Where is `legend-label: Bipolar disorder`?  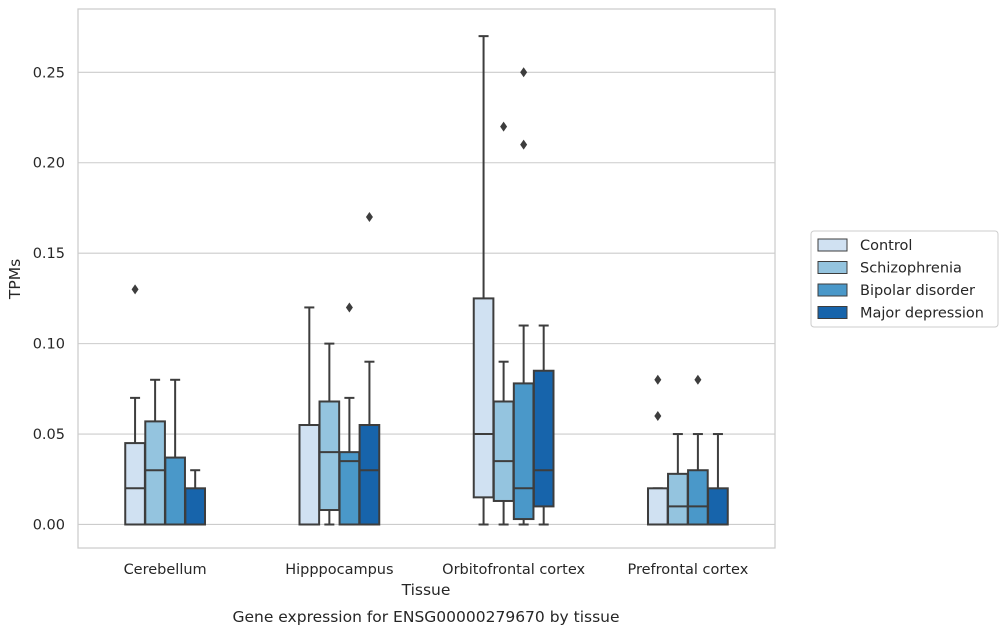 legend-label: Bipolar disorder is located at coordinates (917, 291).